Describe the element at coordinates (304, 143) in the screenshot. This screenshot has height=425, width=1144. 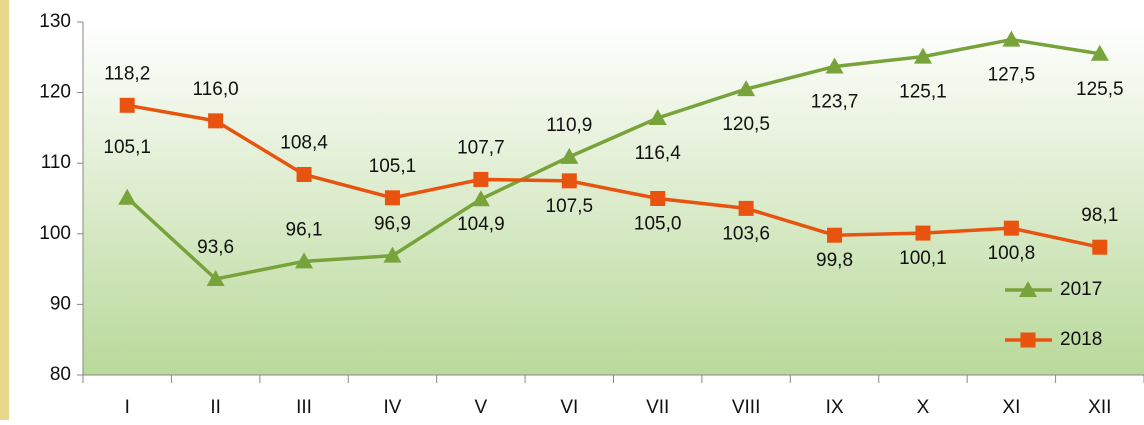
I see `data-label: 108,4` at that location.